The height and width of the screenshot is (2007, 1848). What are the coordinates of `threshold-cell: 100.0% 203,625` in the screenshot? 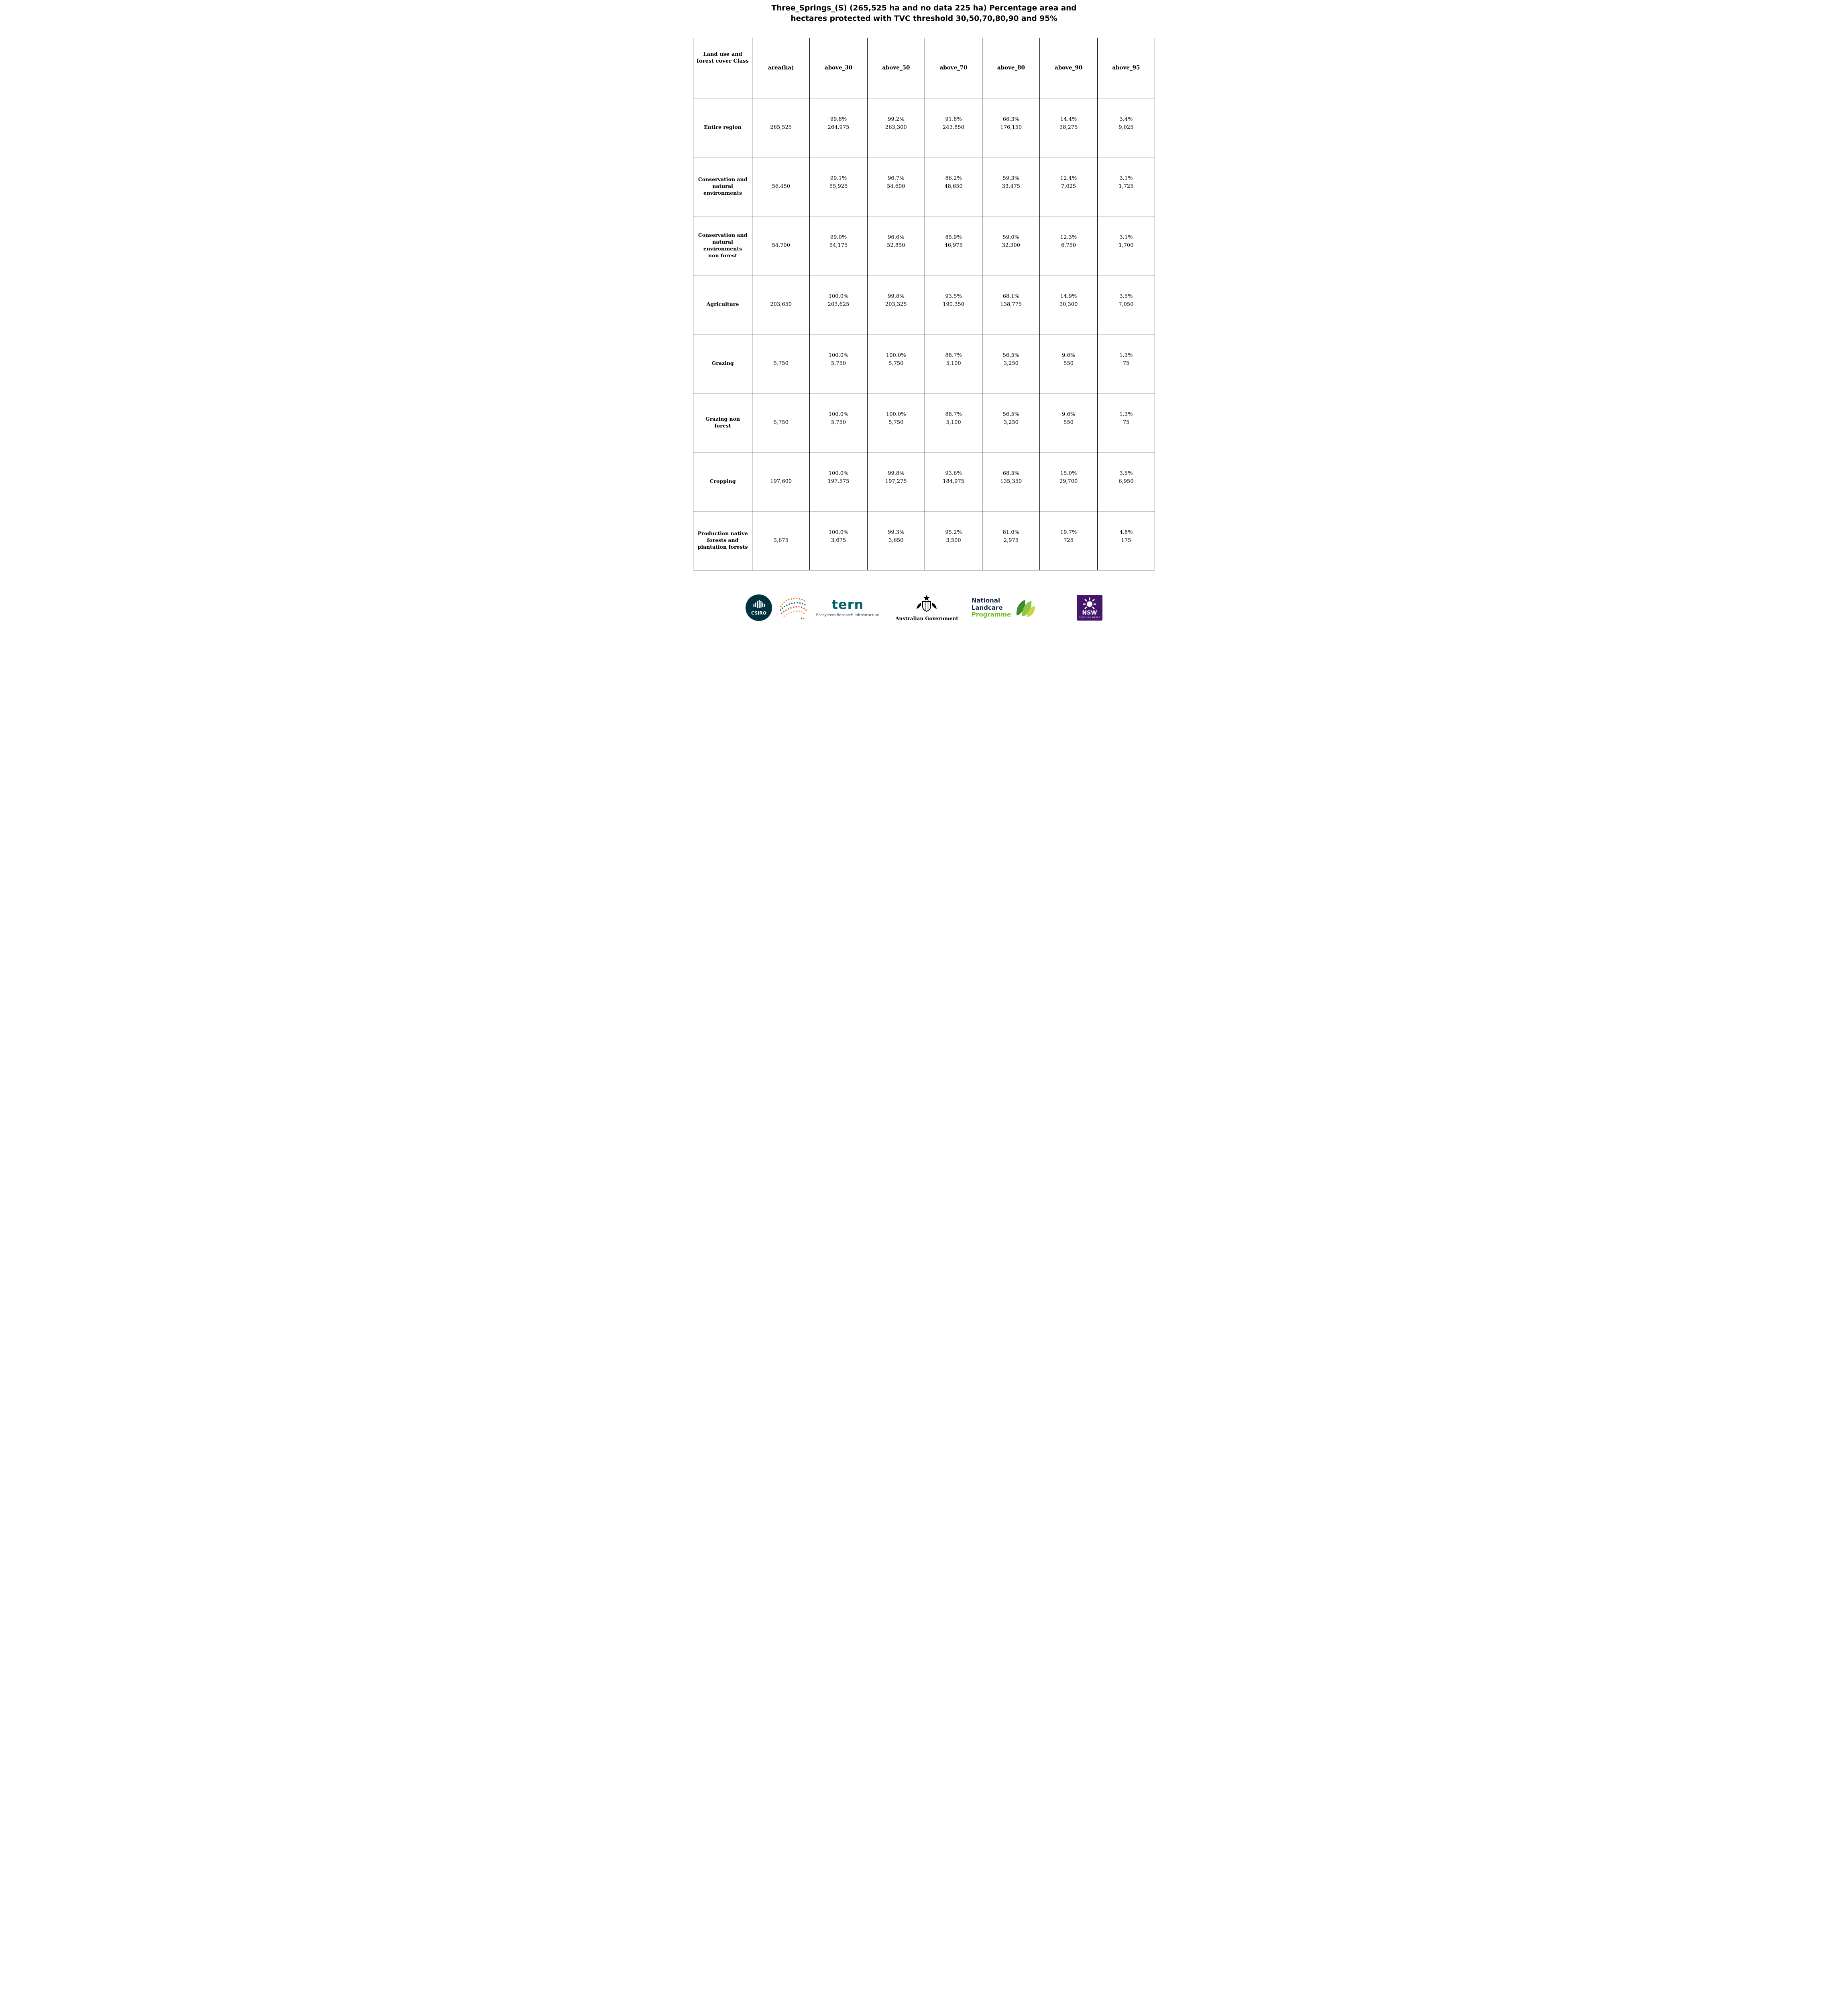 It's located at (839, 304).